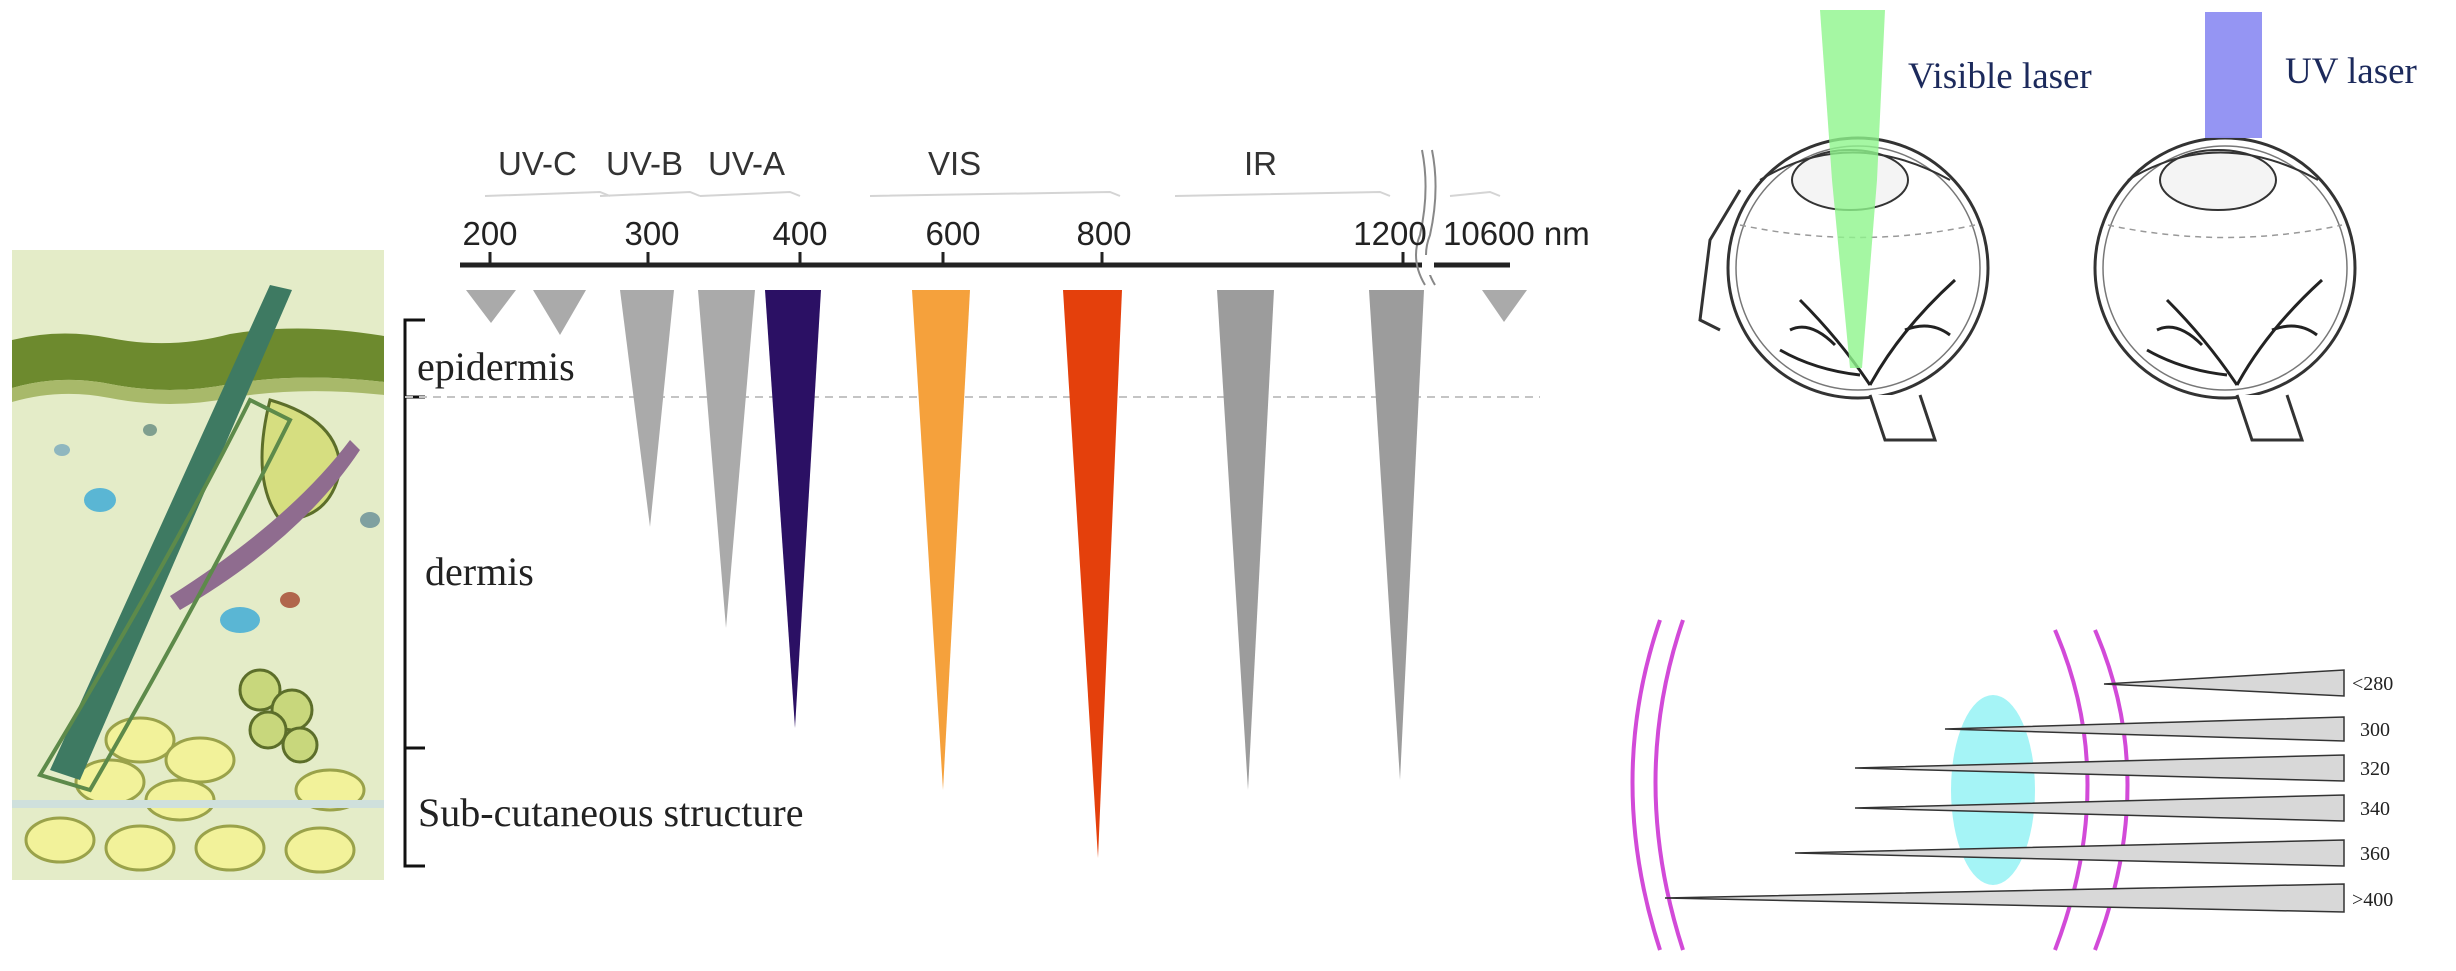 Image resolution: width=2456 pixels, height=971 pixels. I want to click on axis-tick-labels: 200 300 400 600 800 1200, so click(944, 233).